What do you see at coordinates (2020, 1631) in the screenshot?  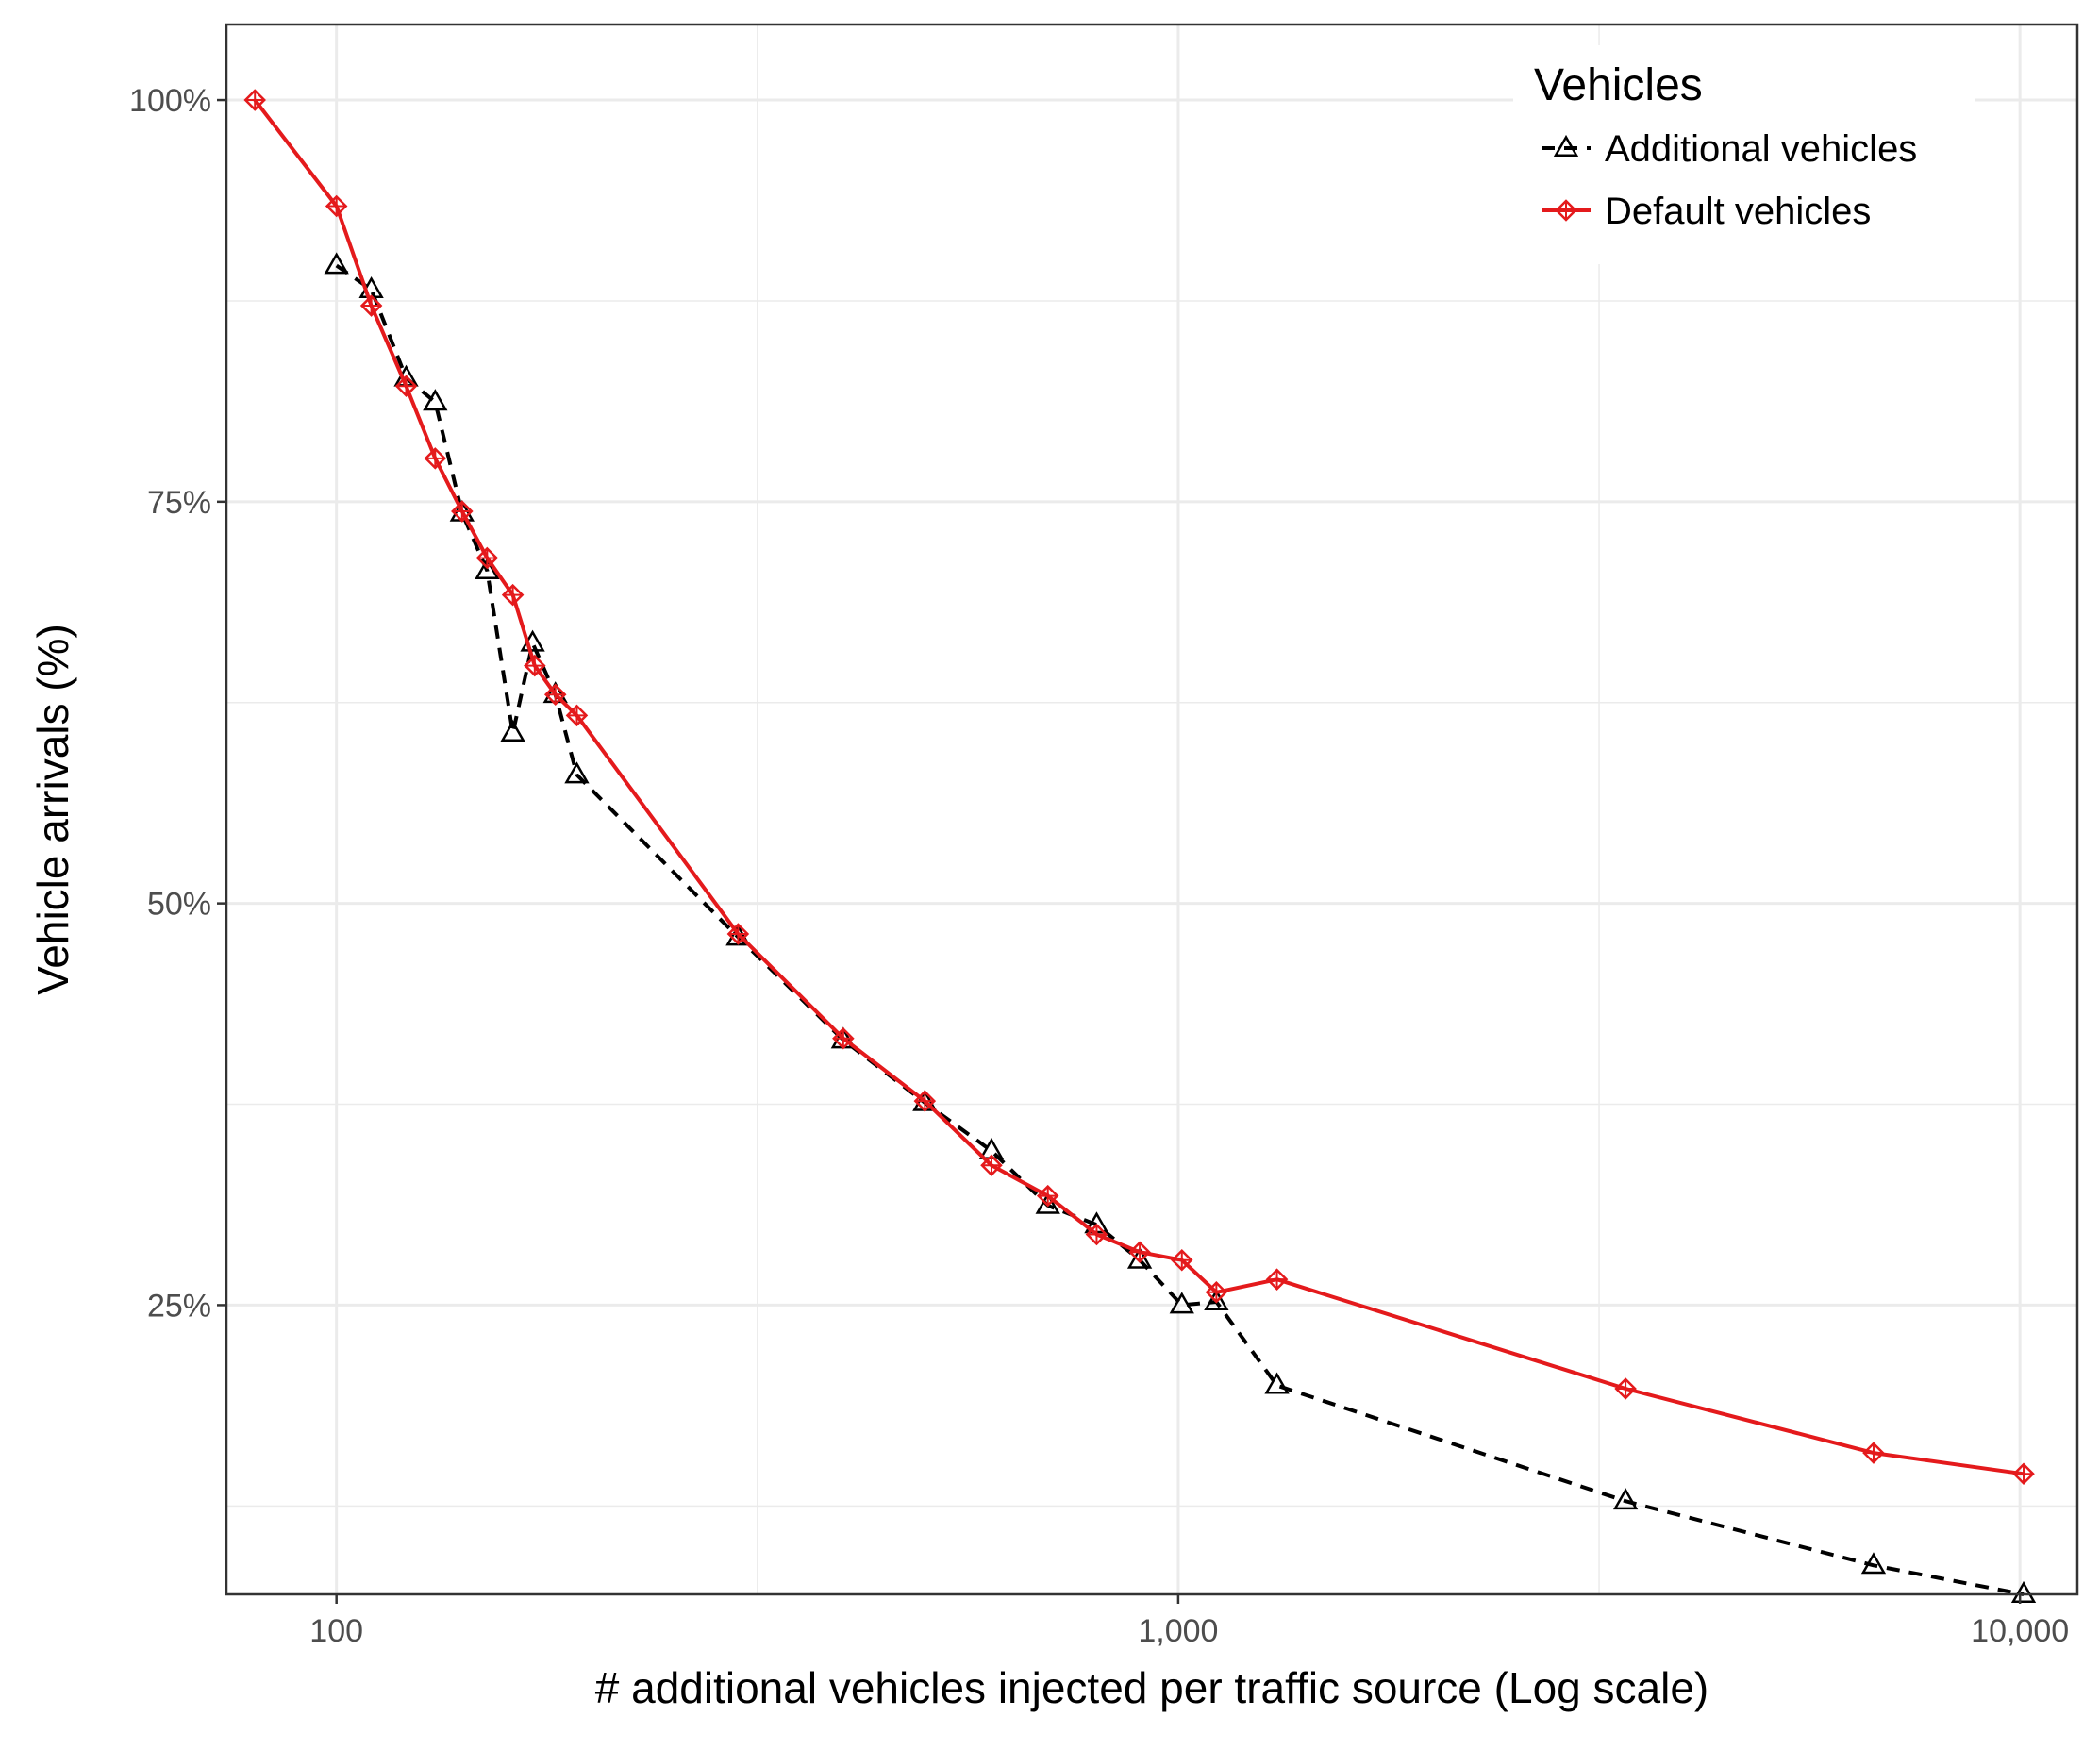 I see `x-tick-label: 10,000` at bounding box center [2020, 1631].